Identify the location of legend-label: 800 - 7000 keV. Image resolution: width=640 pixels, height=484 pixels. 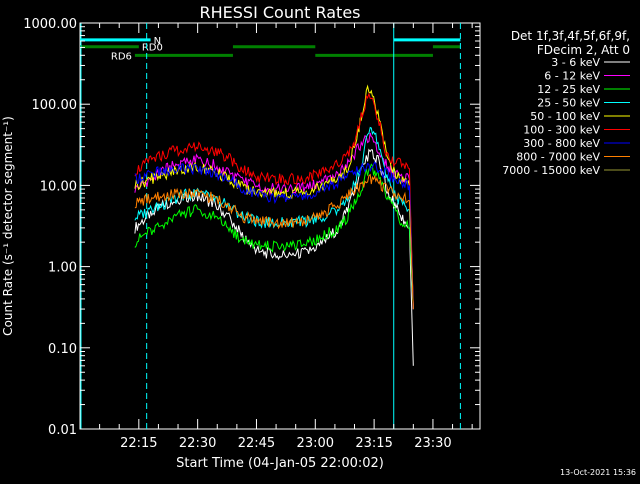
(558, 157).